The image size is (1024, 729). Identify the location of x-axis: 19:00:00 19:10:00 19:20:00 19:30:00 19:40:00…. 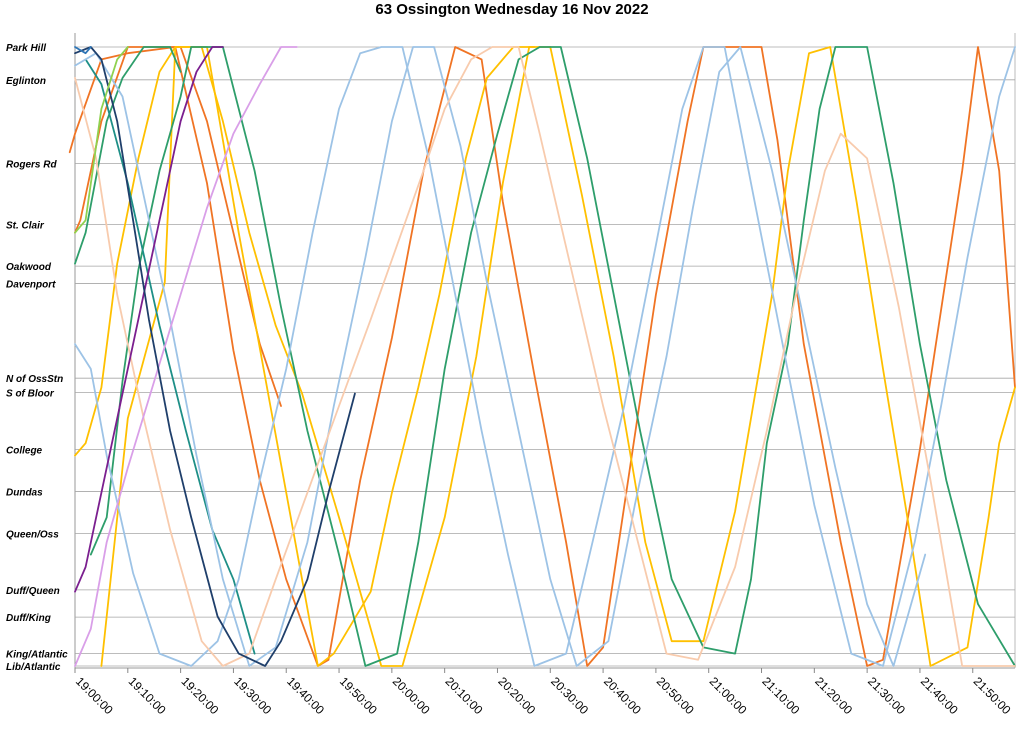
(544, 692).